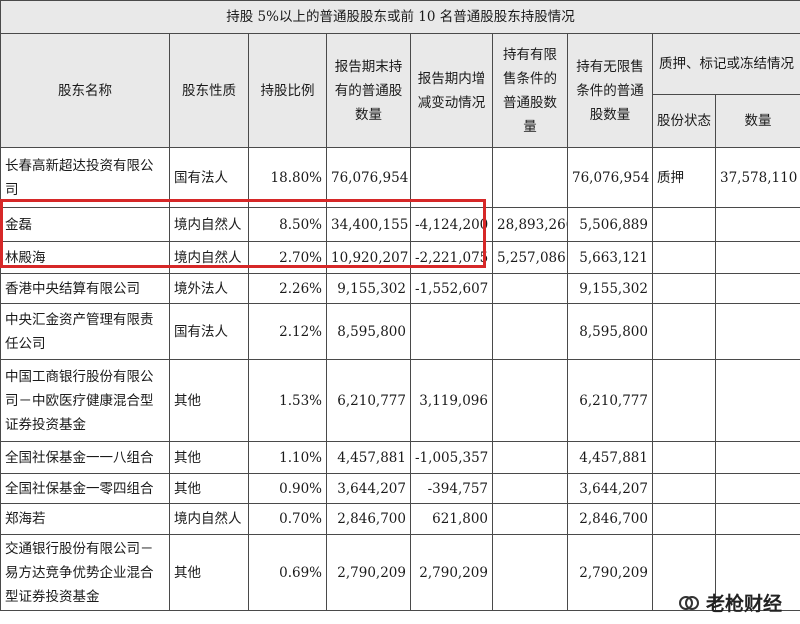 The image size is (800, 624). What do you see at coordinates (451, 572) in the screenshot?
I see `cell-change: 2,790,209` at bounding box center [451, 572].